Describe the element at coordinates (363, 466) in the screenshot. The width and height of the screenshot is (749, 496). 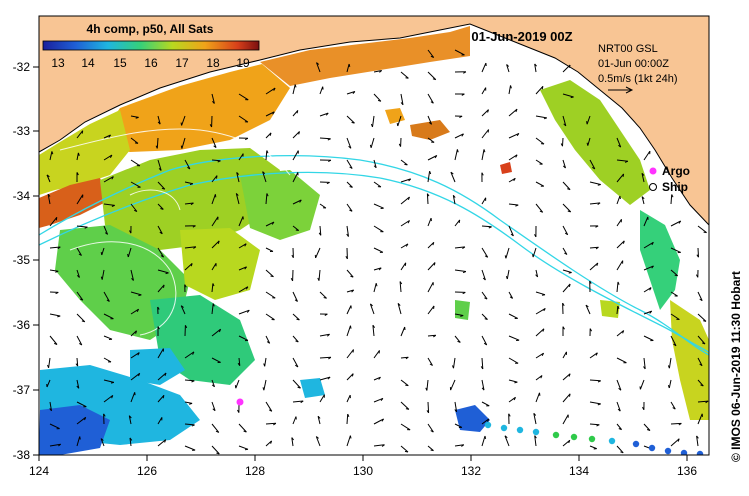
I see `x-axis: 124 126 128 130 132 134 136` at that location.